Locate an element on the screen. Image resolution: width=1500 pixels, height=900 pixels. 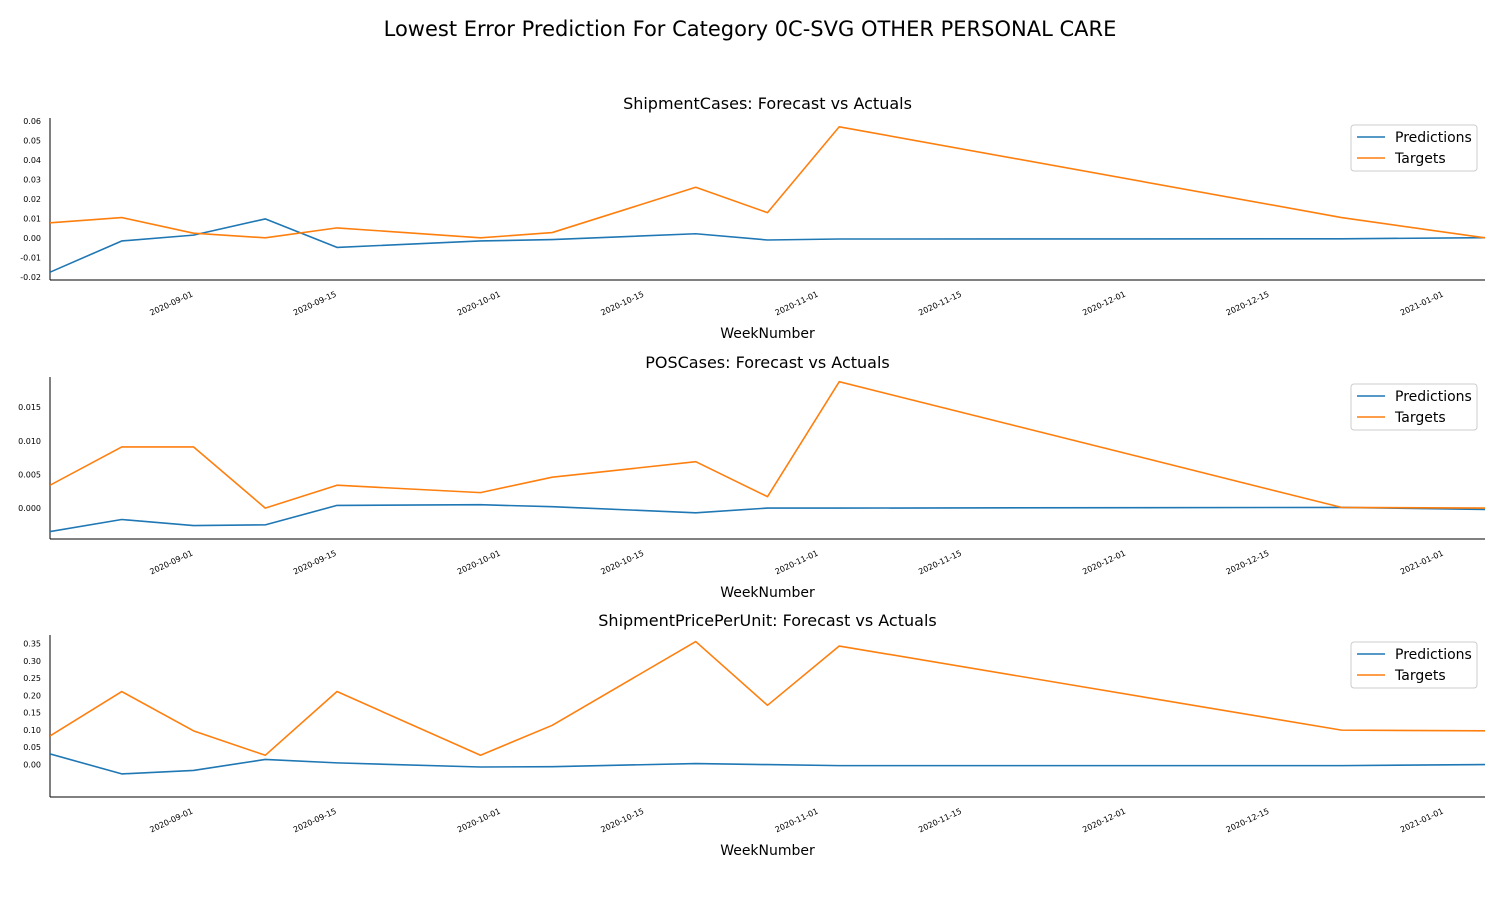
y-tick-label: 0.015 is located at coordinates (29, 407).